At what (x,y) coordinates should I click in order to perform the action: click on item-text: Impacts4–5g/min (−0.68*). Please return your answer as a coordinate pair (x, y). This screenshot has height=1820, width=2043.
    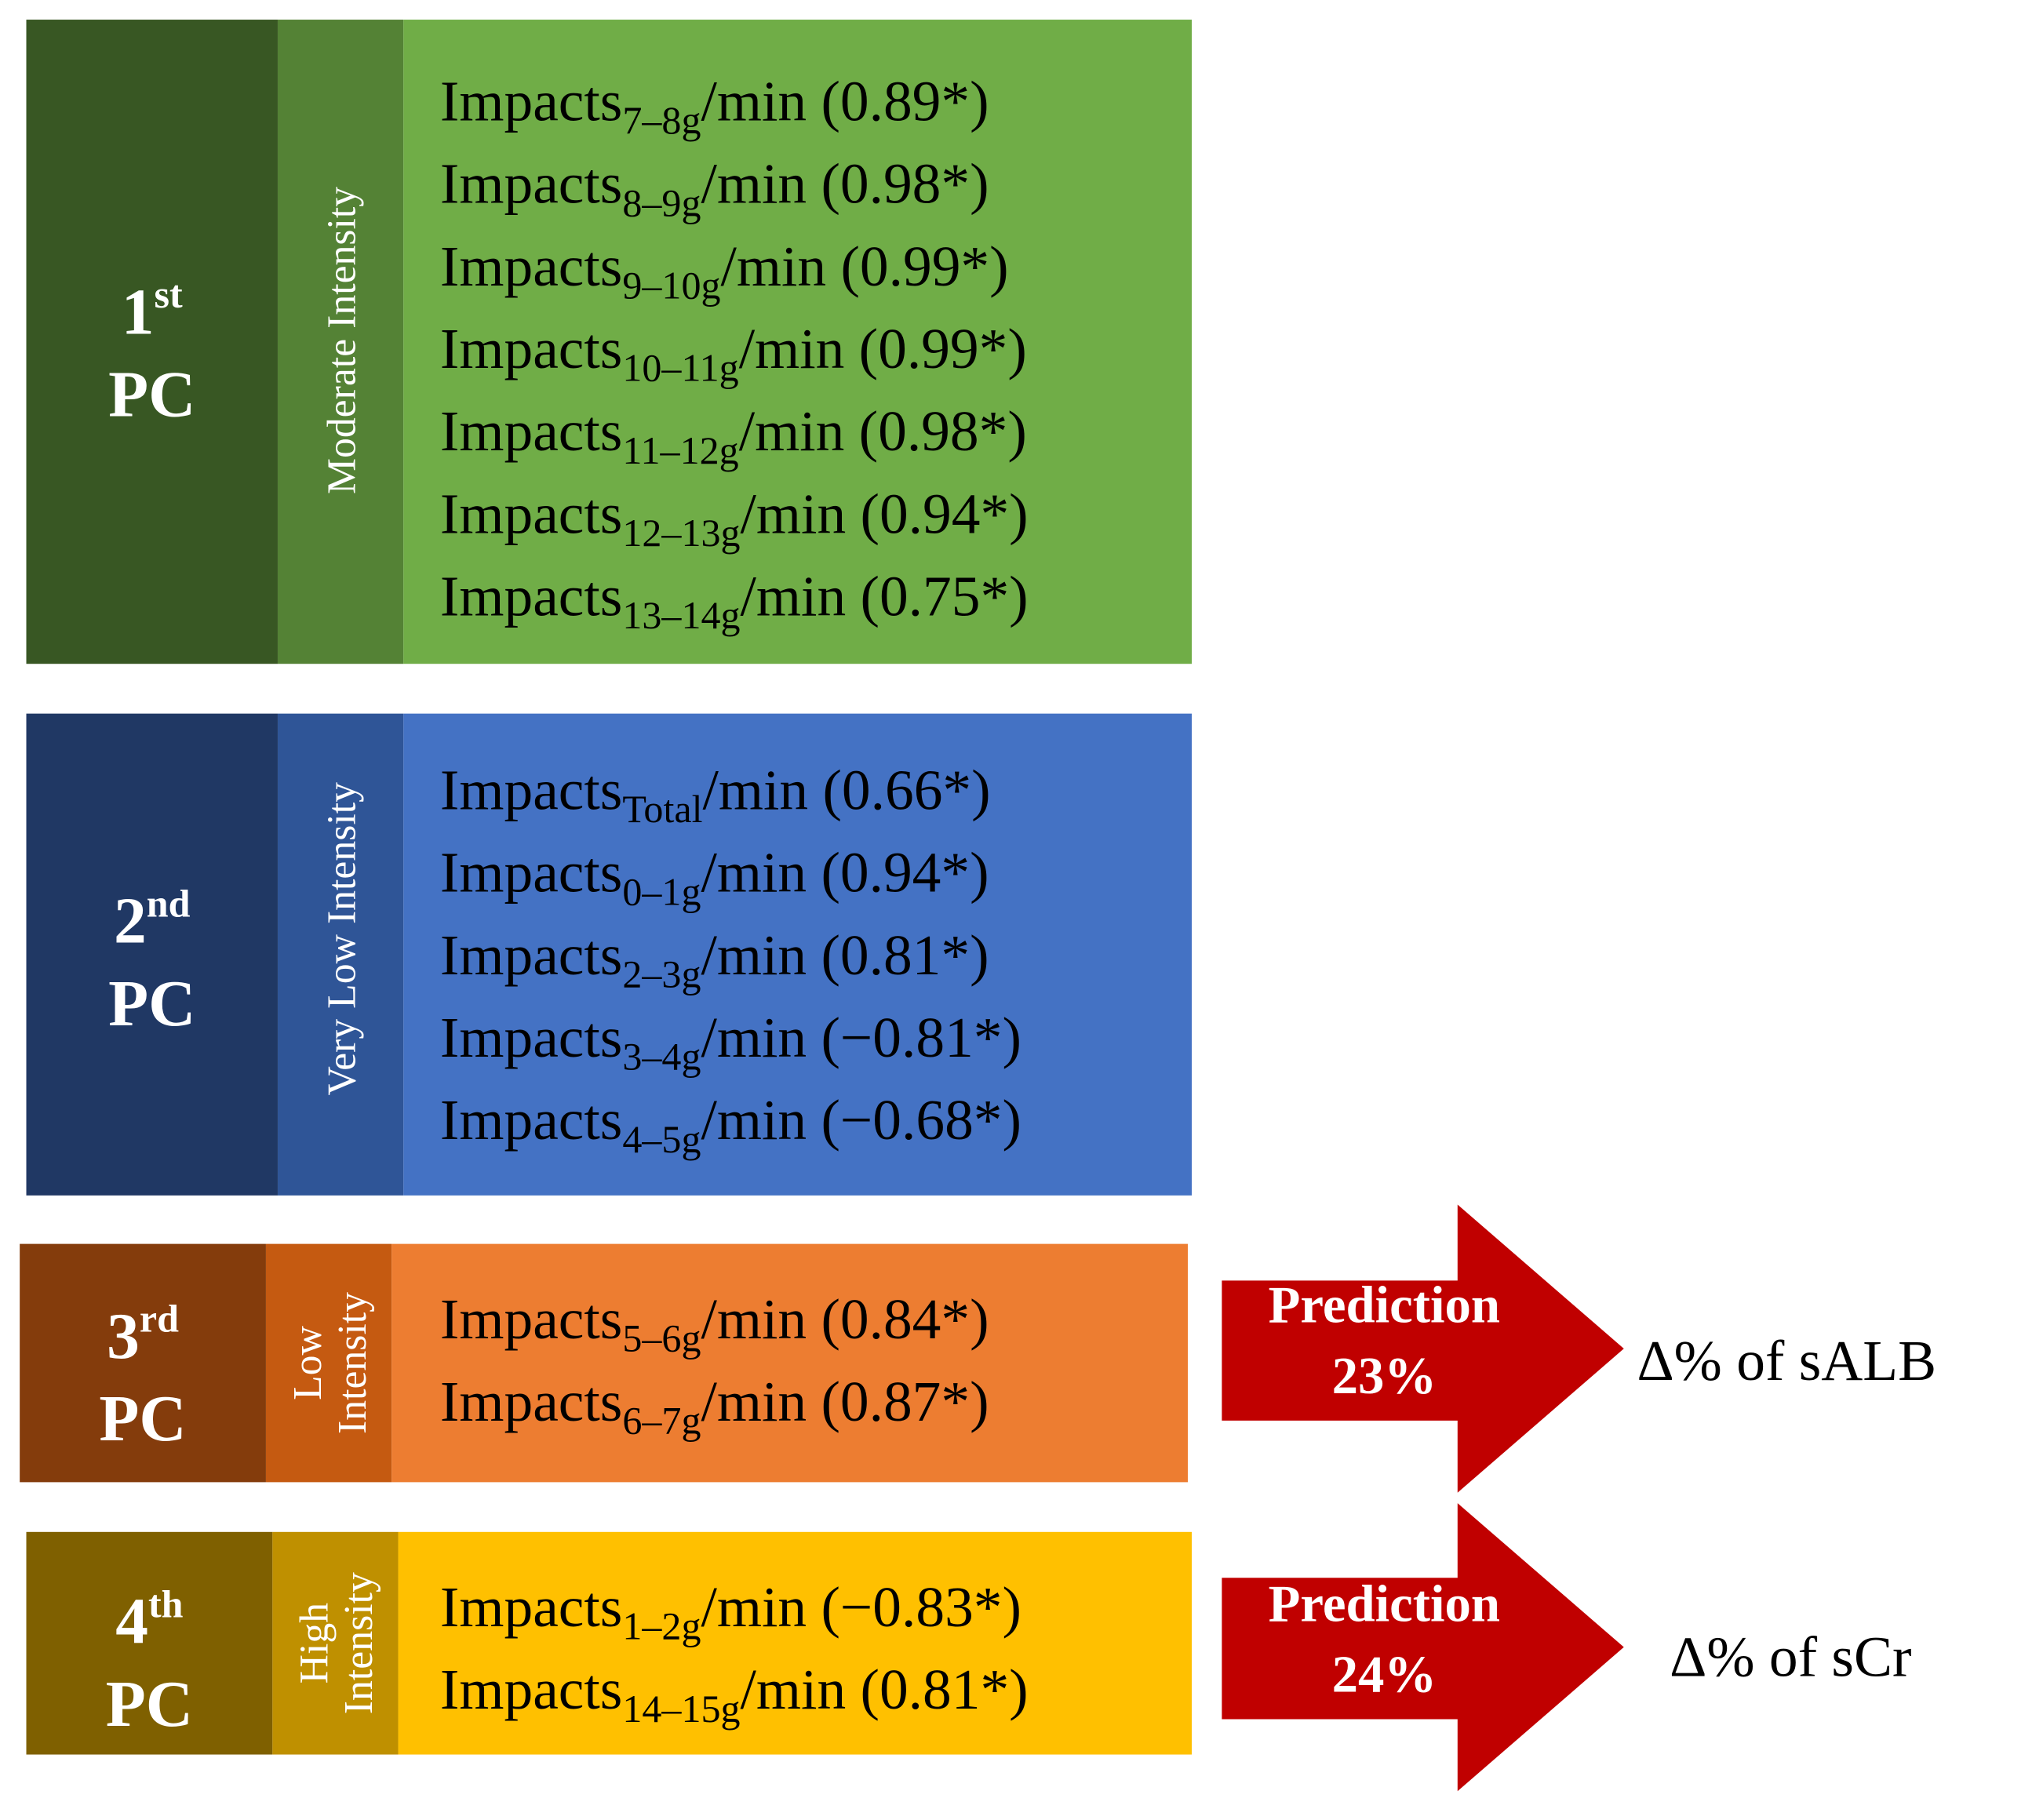
    Looking at the image, I should click on (731, 1124).